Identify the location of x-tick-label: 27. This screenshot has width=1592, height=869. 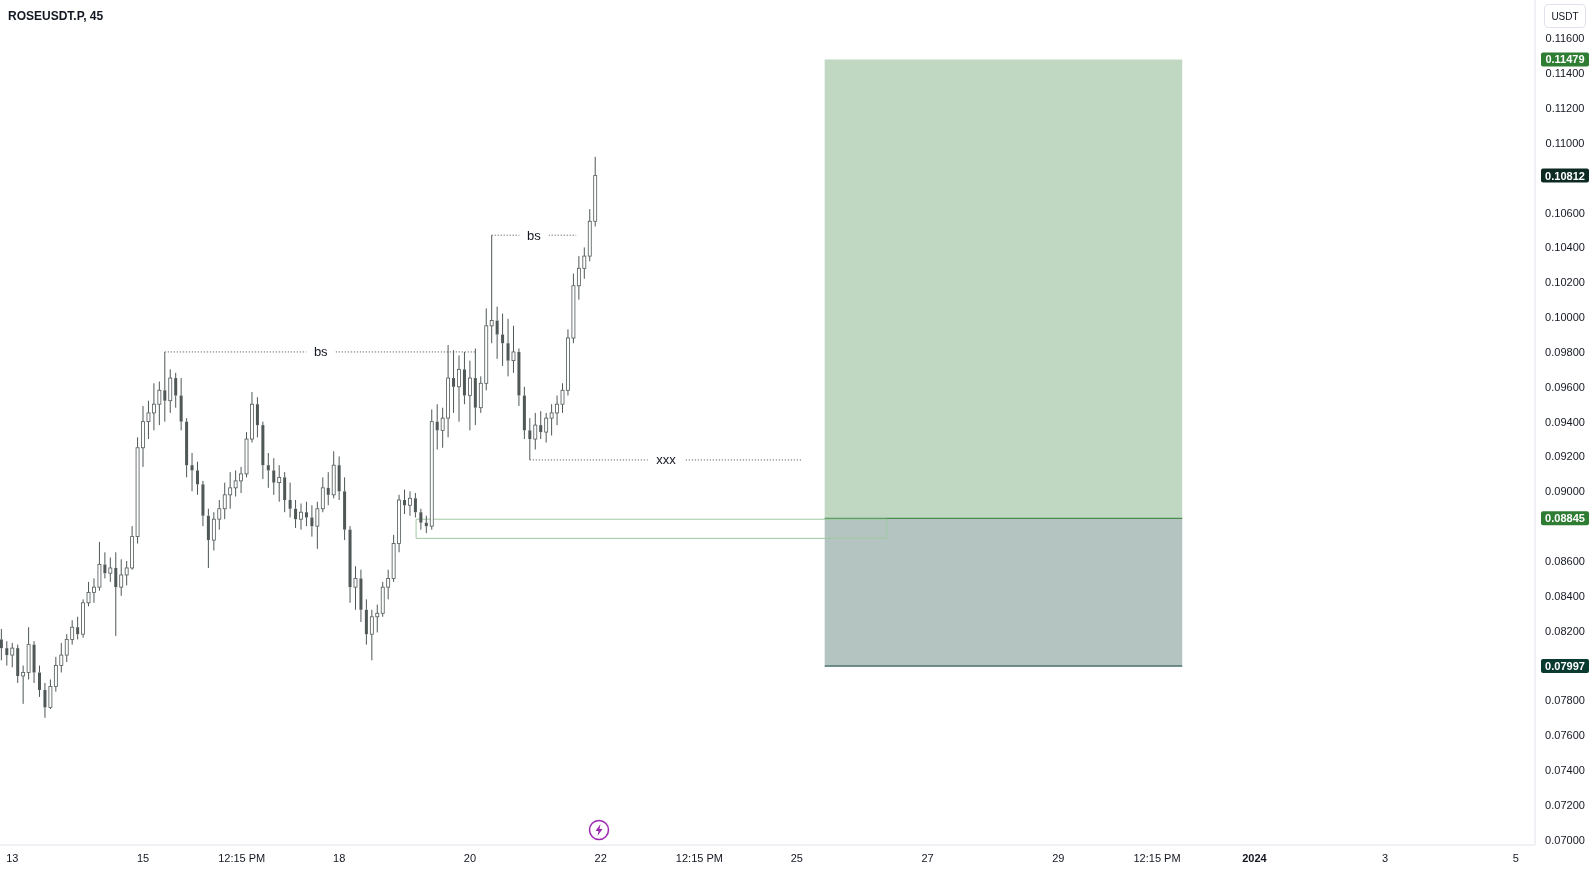
(927, 858).